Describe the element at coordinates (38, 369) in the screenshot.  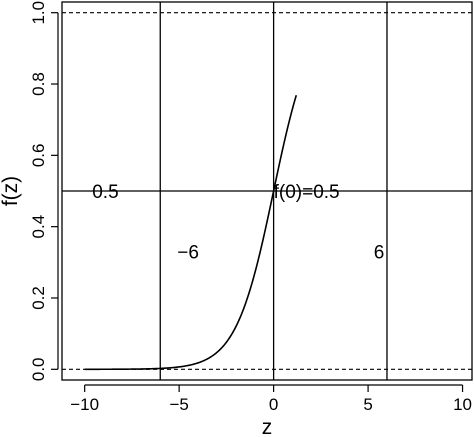
I see `y-tick-label: 0.0` at that location.